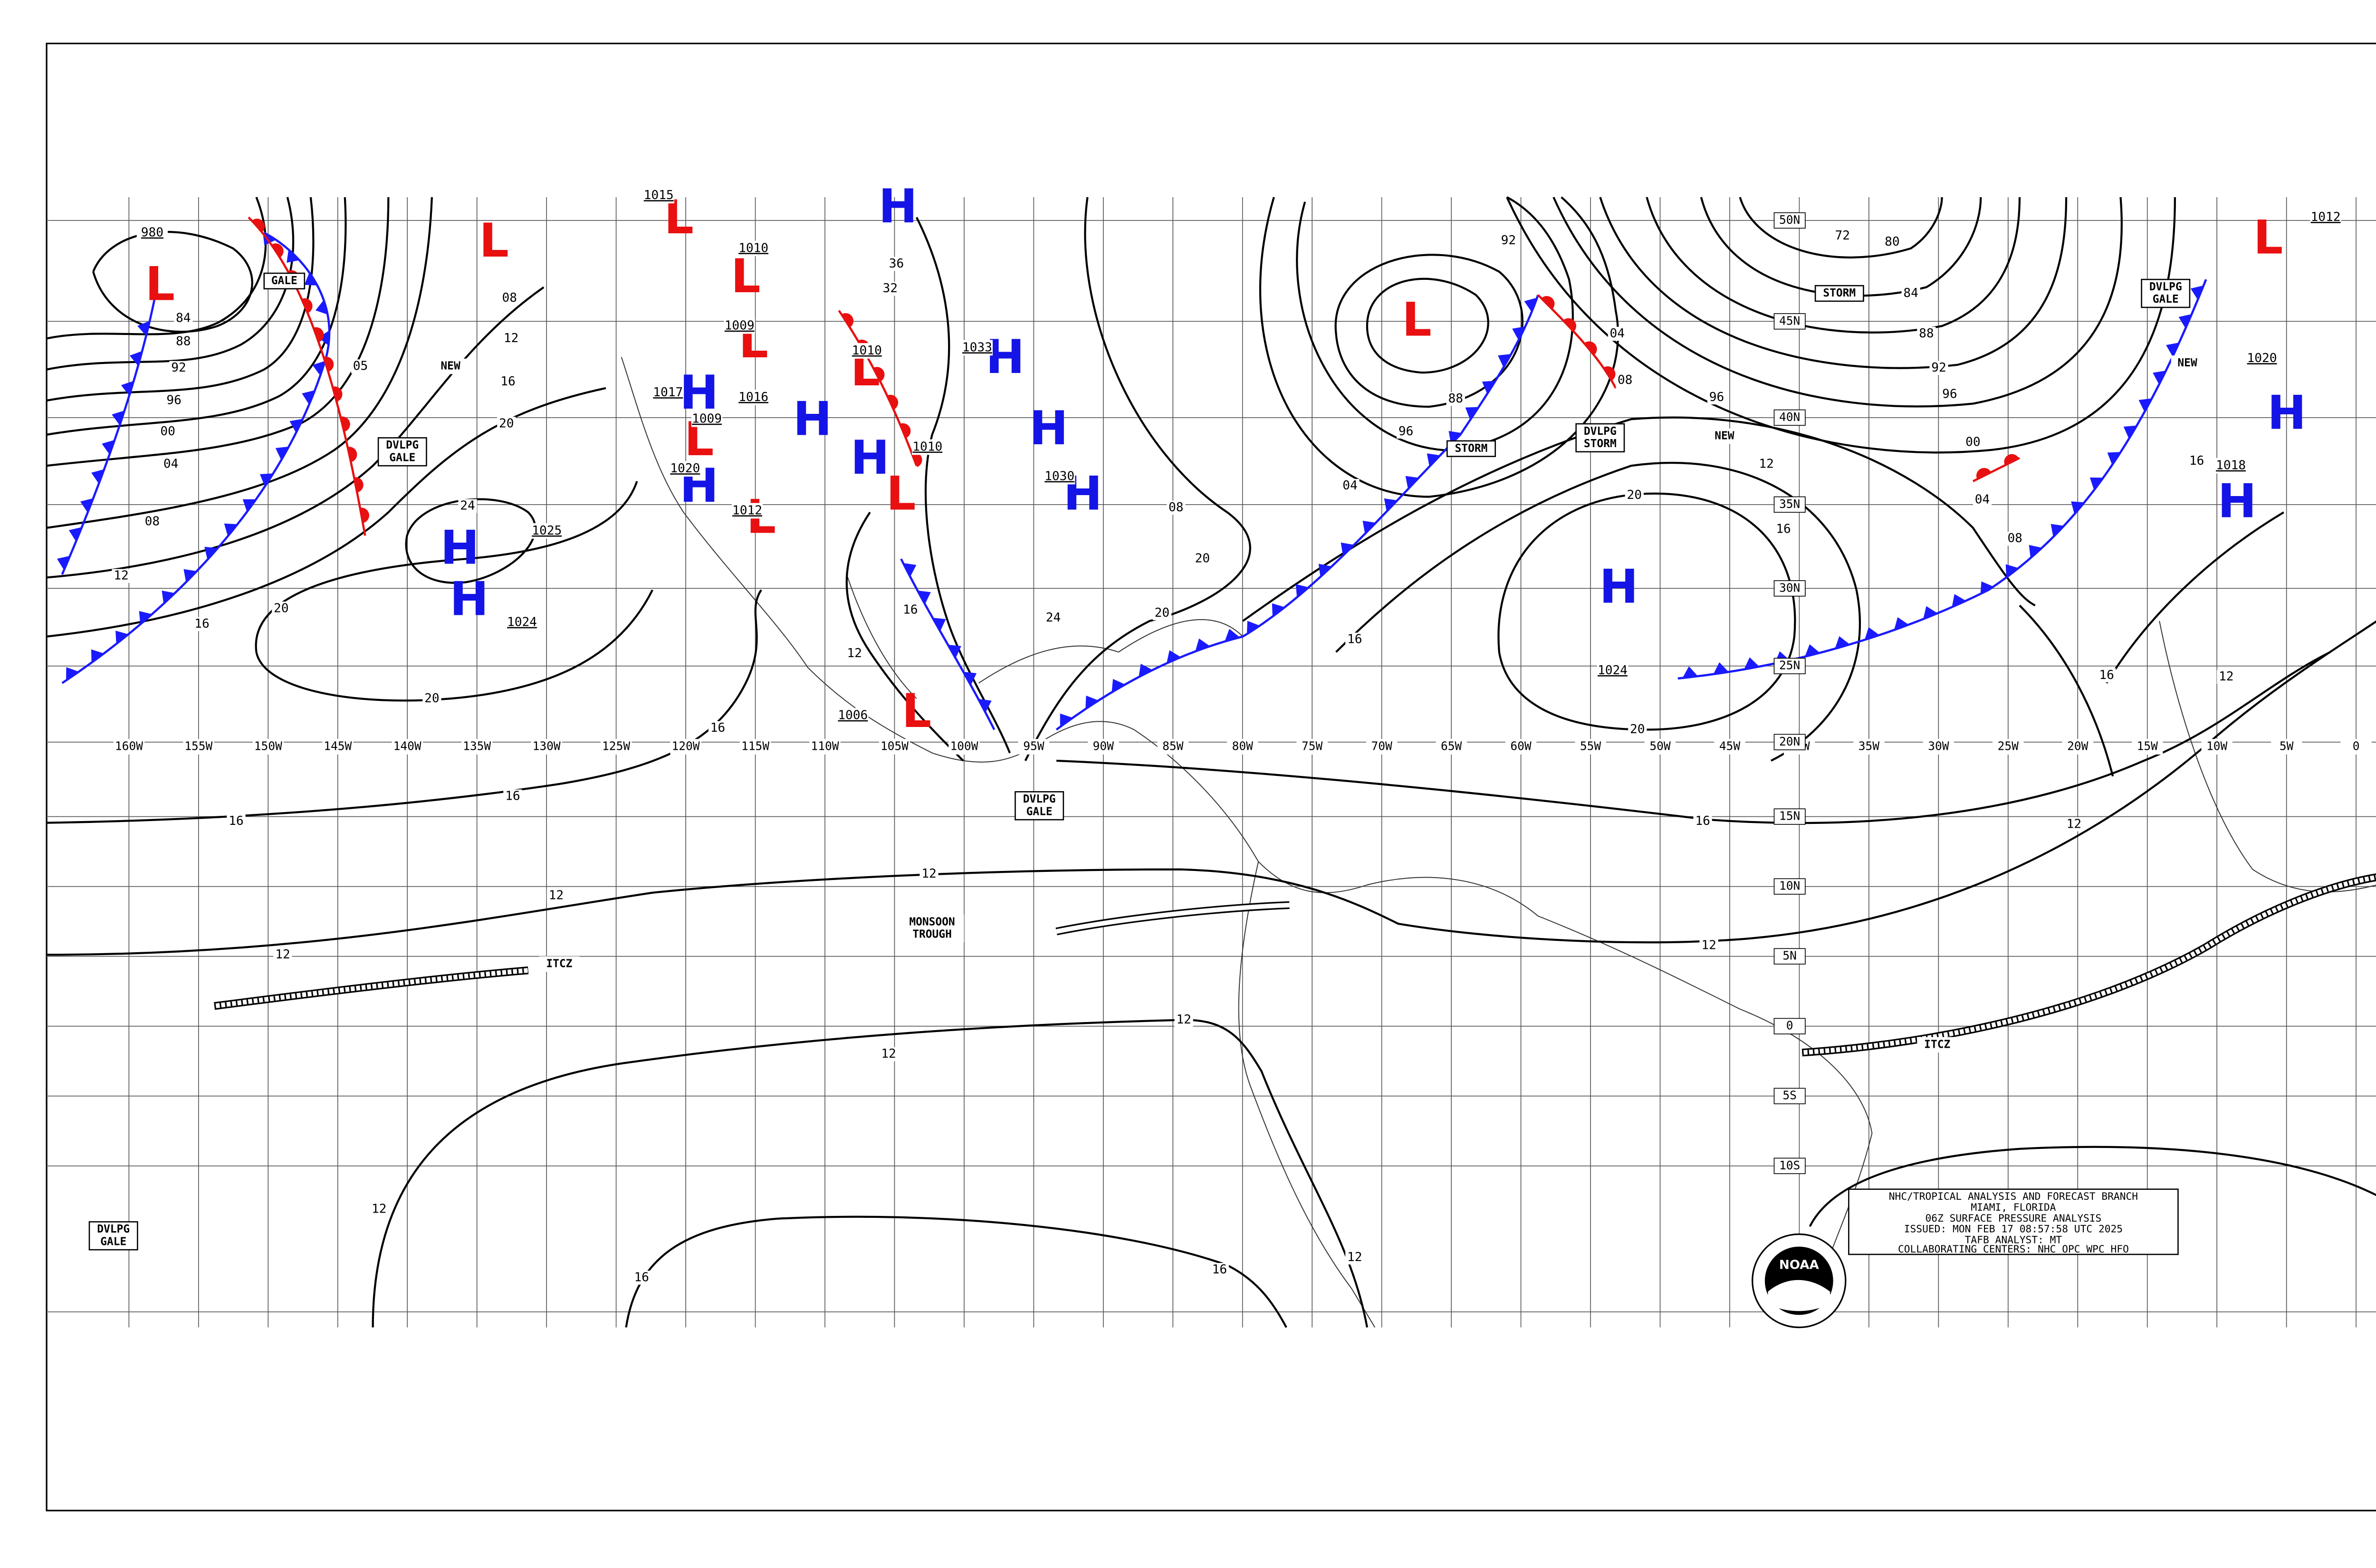  What do you see at coordinates (1724, 436) in the screenshot?
I see `annotation: NEW` at bounding box center [1724, 436].